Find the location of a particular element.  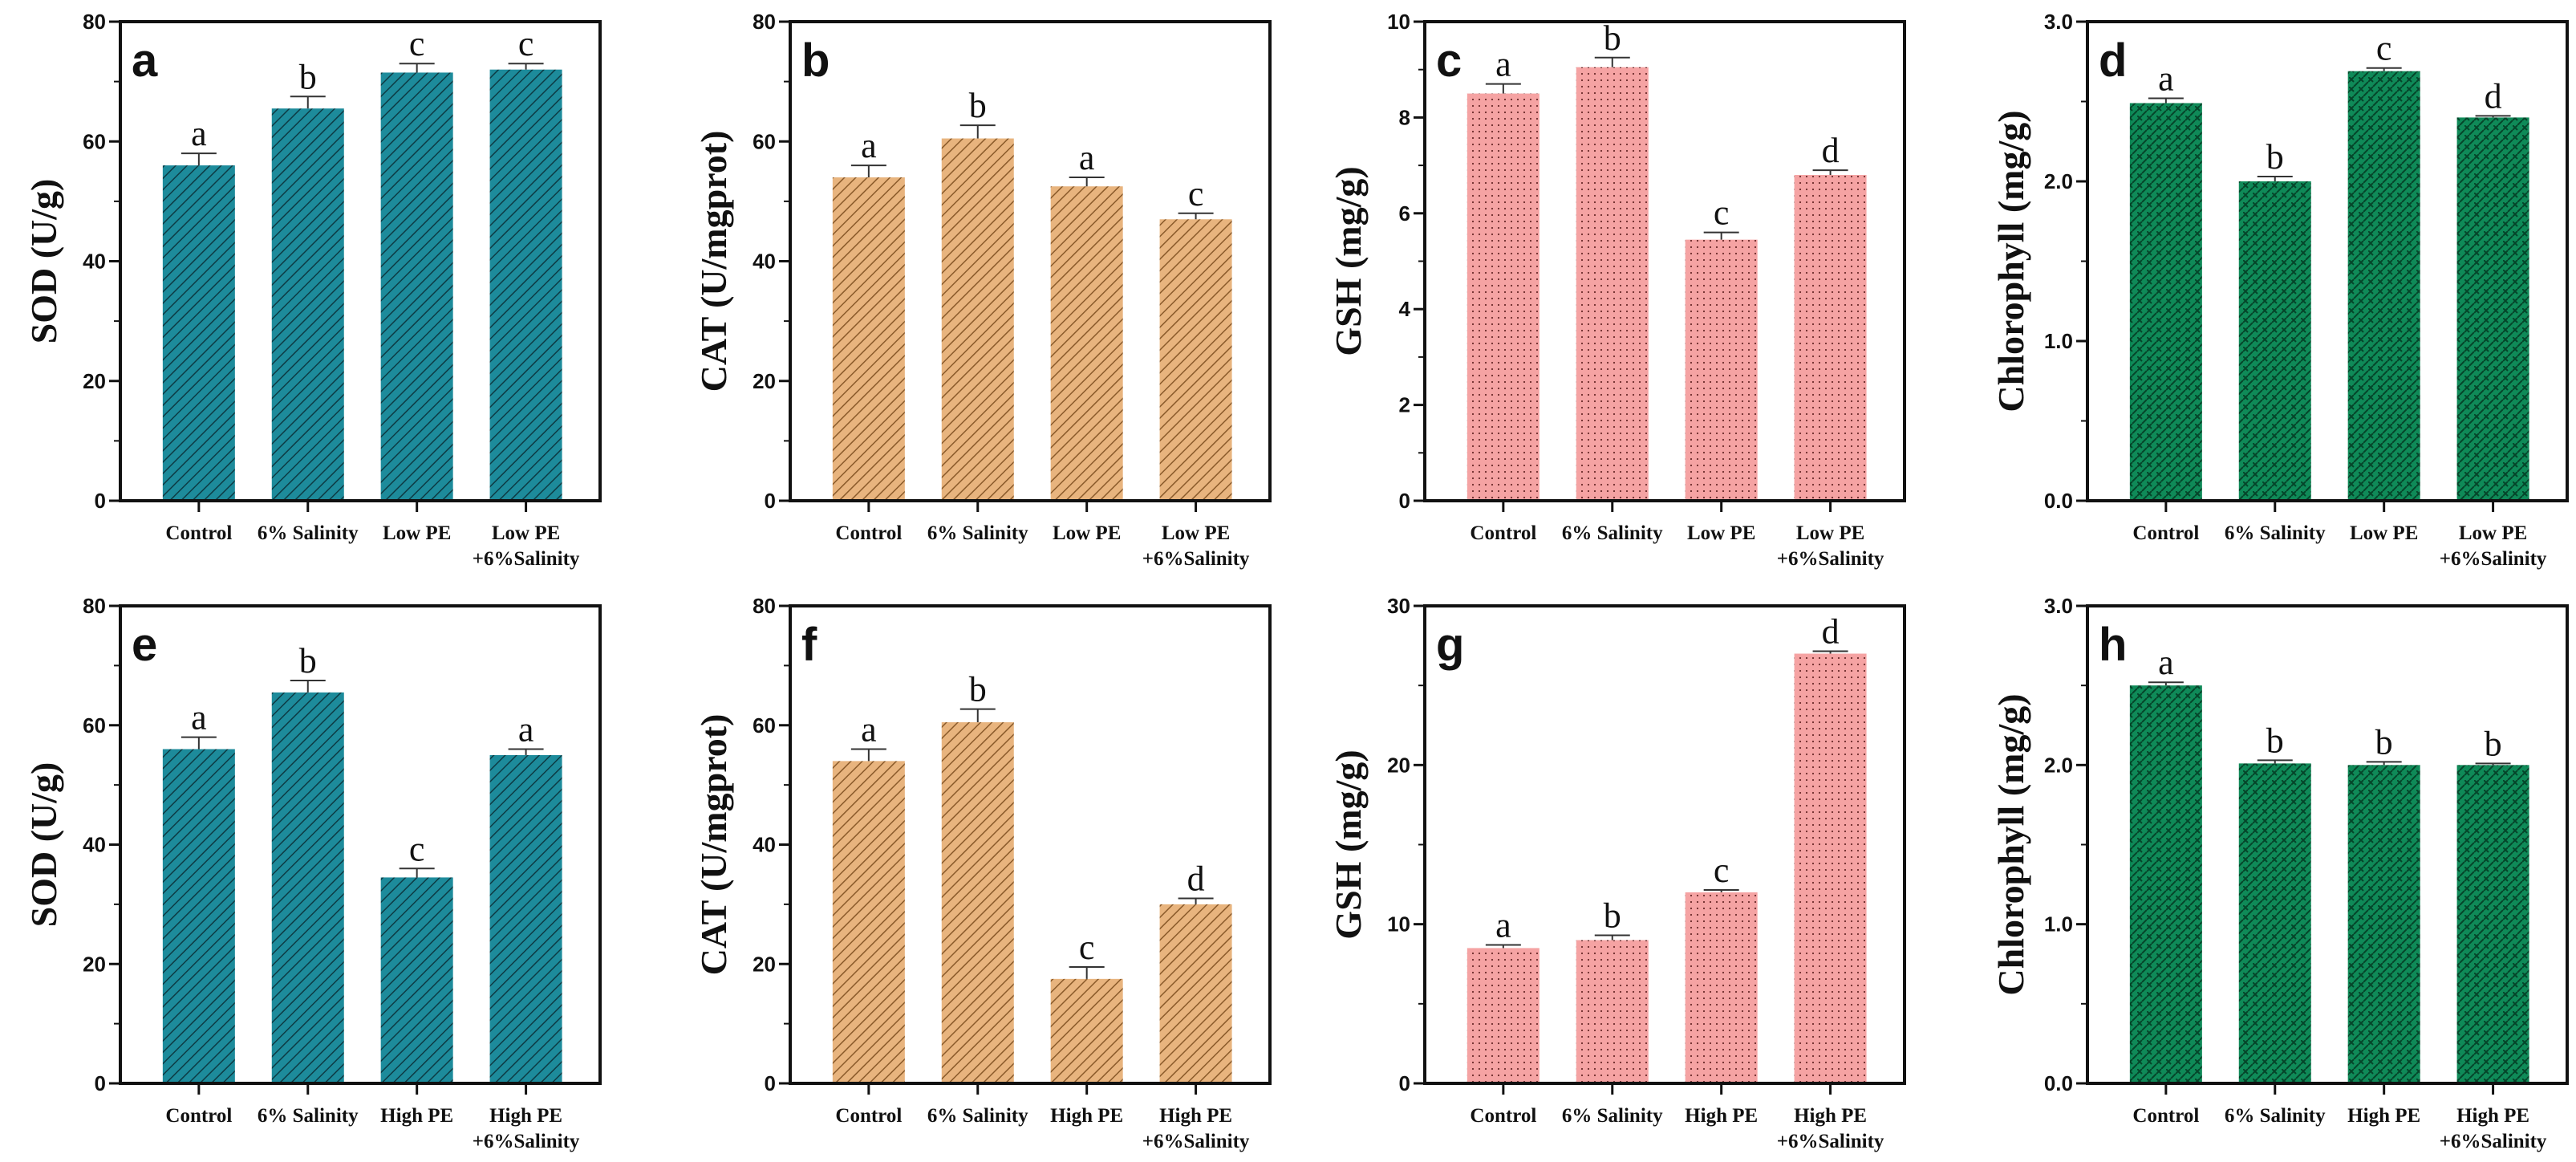

panel-label: b is located at coordinates (815, 61).